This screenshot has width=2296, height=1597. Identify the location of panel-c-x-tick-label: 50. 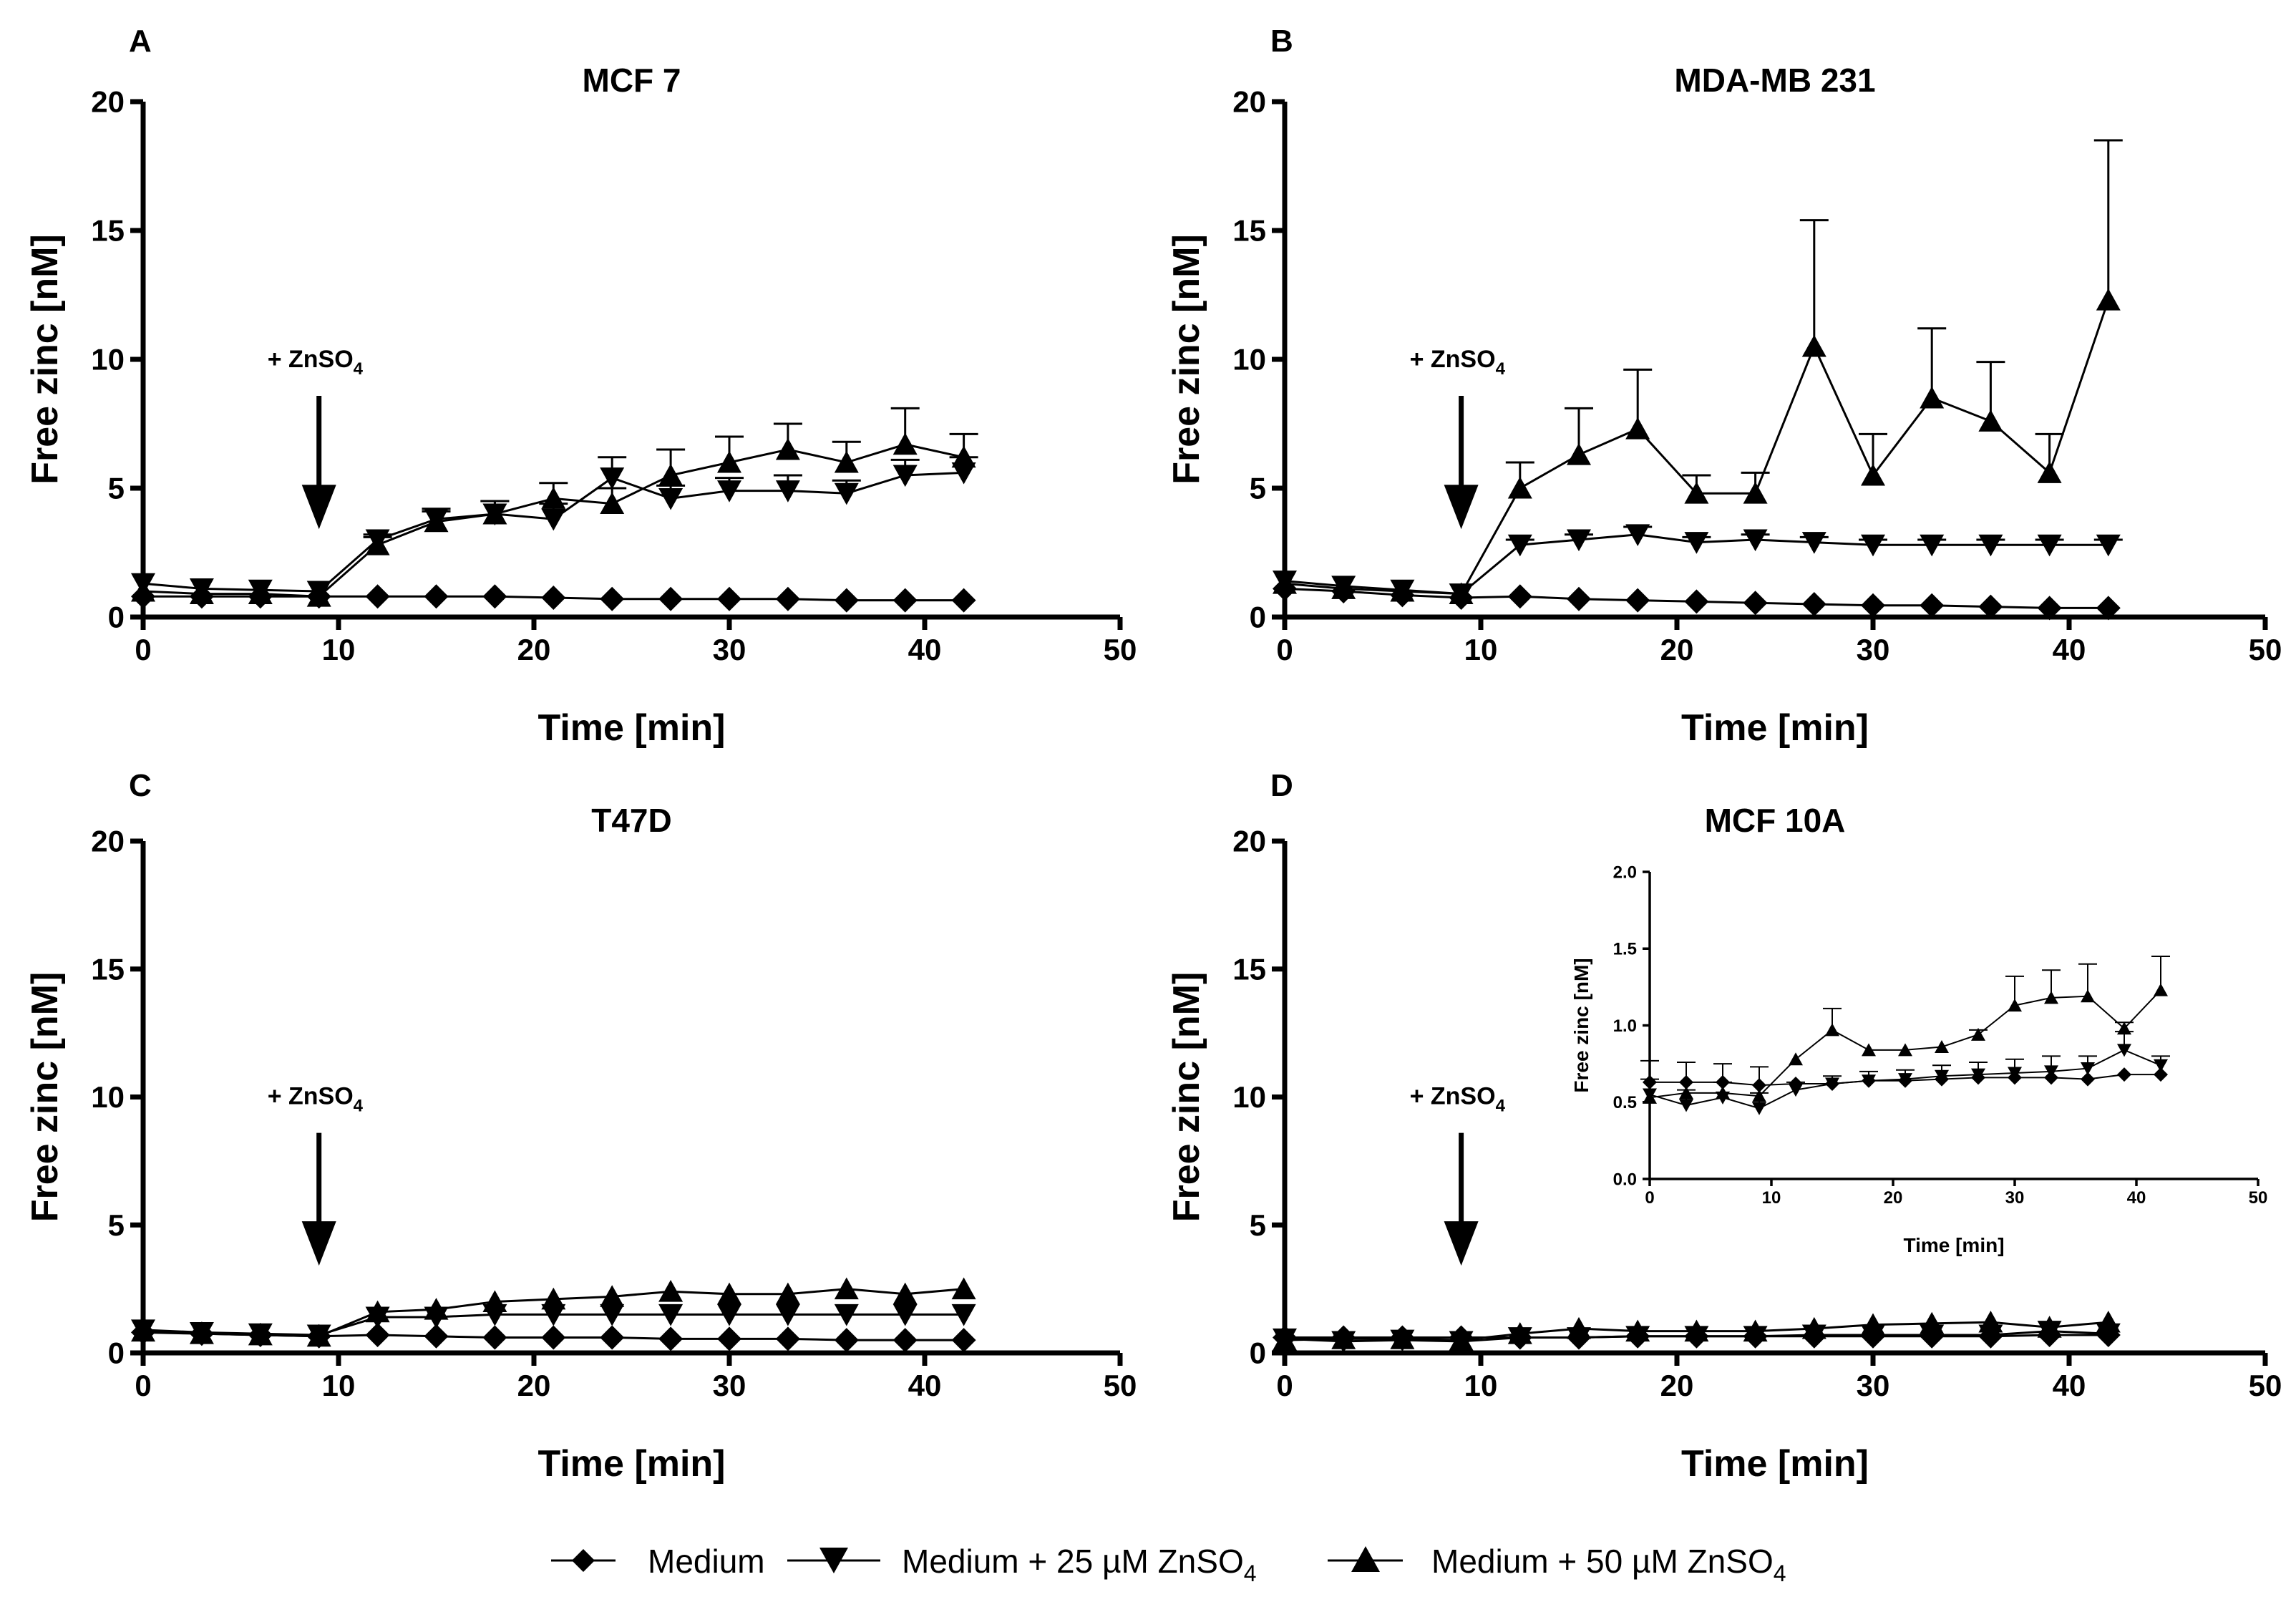
(1121, 1386).